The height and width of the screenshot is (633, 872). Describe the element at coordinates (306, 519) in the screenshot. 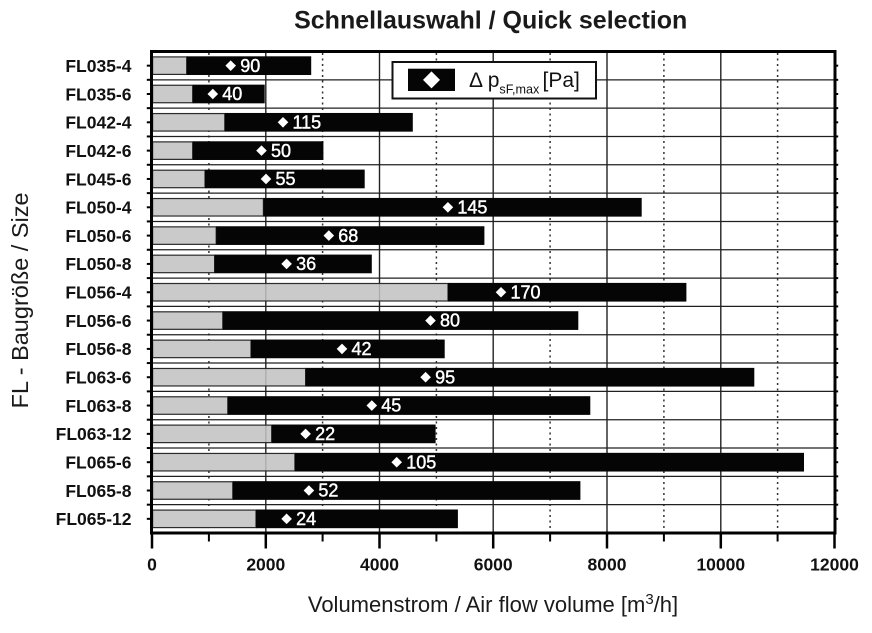

I see `svg-text: 24` at that location.